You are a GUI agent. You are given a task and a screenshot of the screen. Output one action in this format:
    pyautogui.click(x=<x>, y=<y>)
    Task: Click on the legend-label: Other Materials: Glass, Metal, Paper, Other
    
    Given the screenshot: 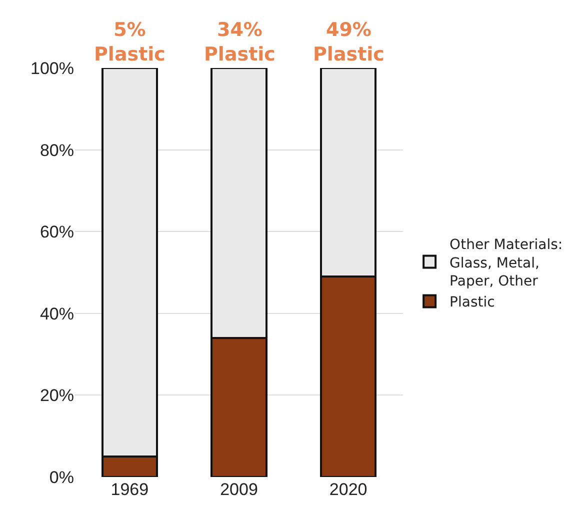 What is the action you would take?
    pyautogui.click(x=506, y=263)
    